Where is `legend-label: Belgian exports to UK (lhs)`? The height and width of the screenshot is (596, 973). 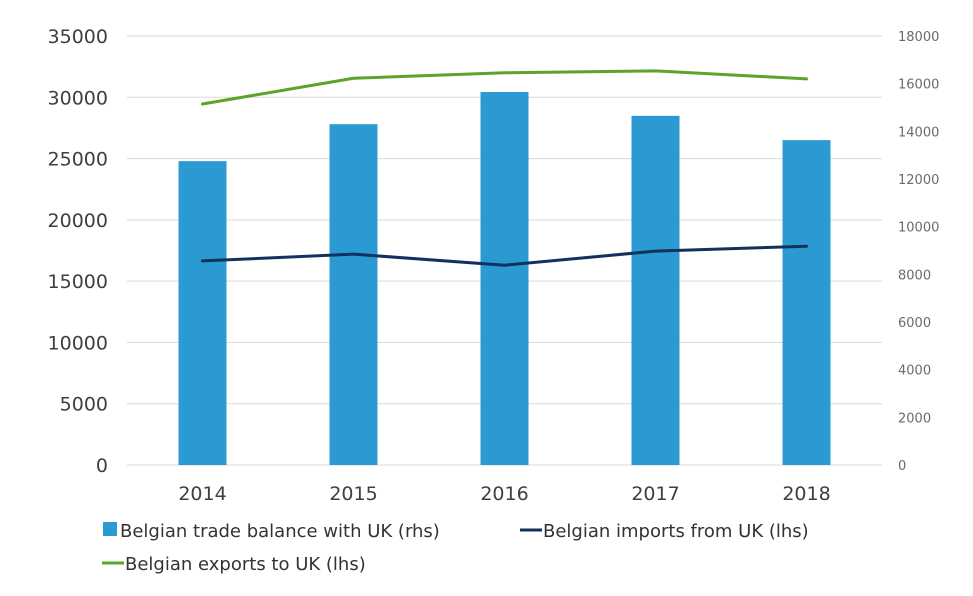 legend-label: Belgian exports to UK (lhs) is located at coordinates (245, 564).